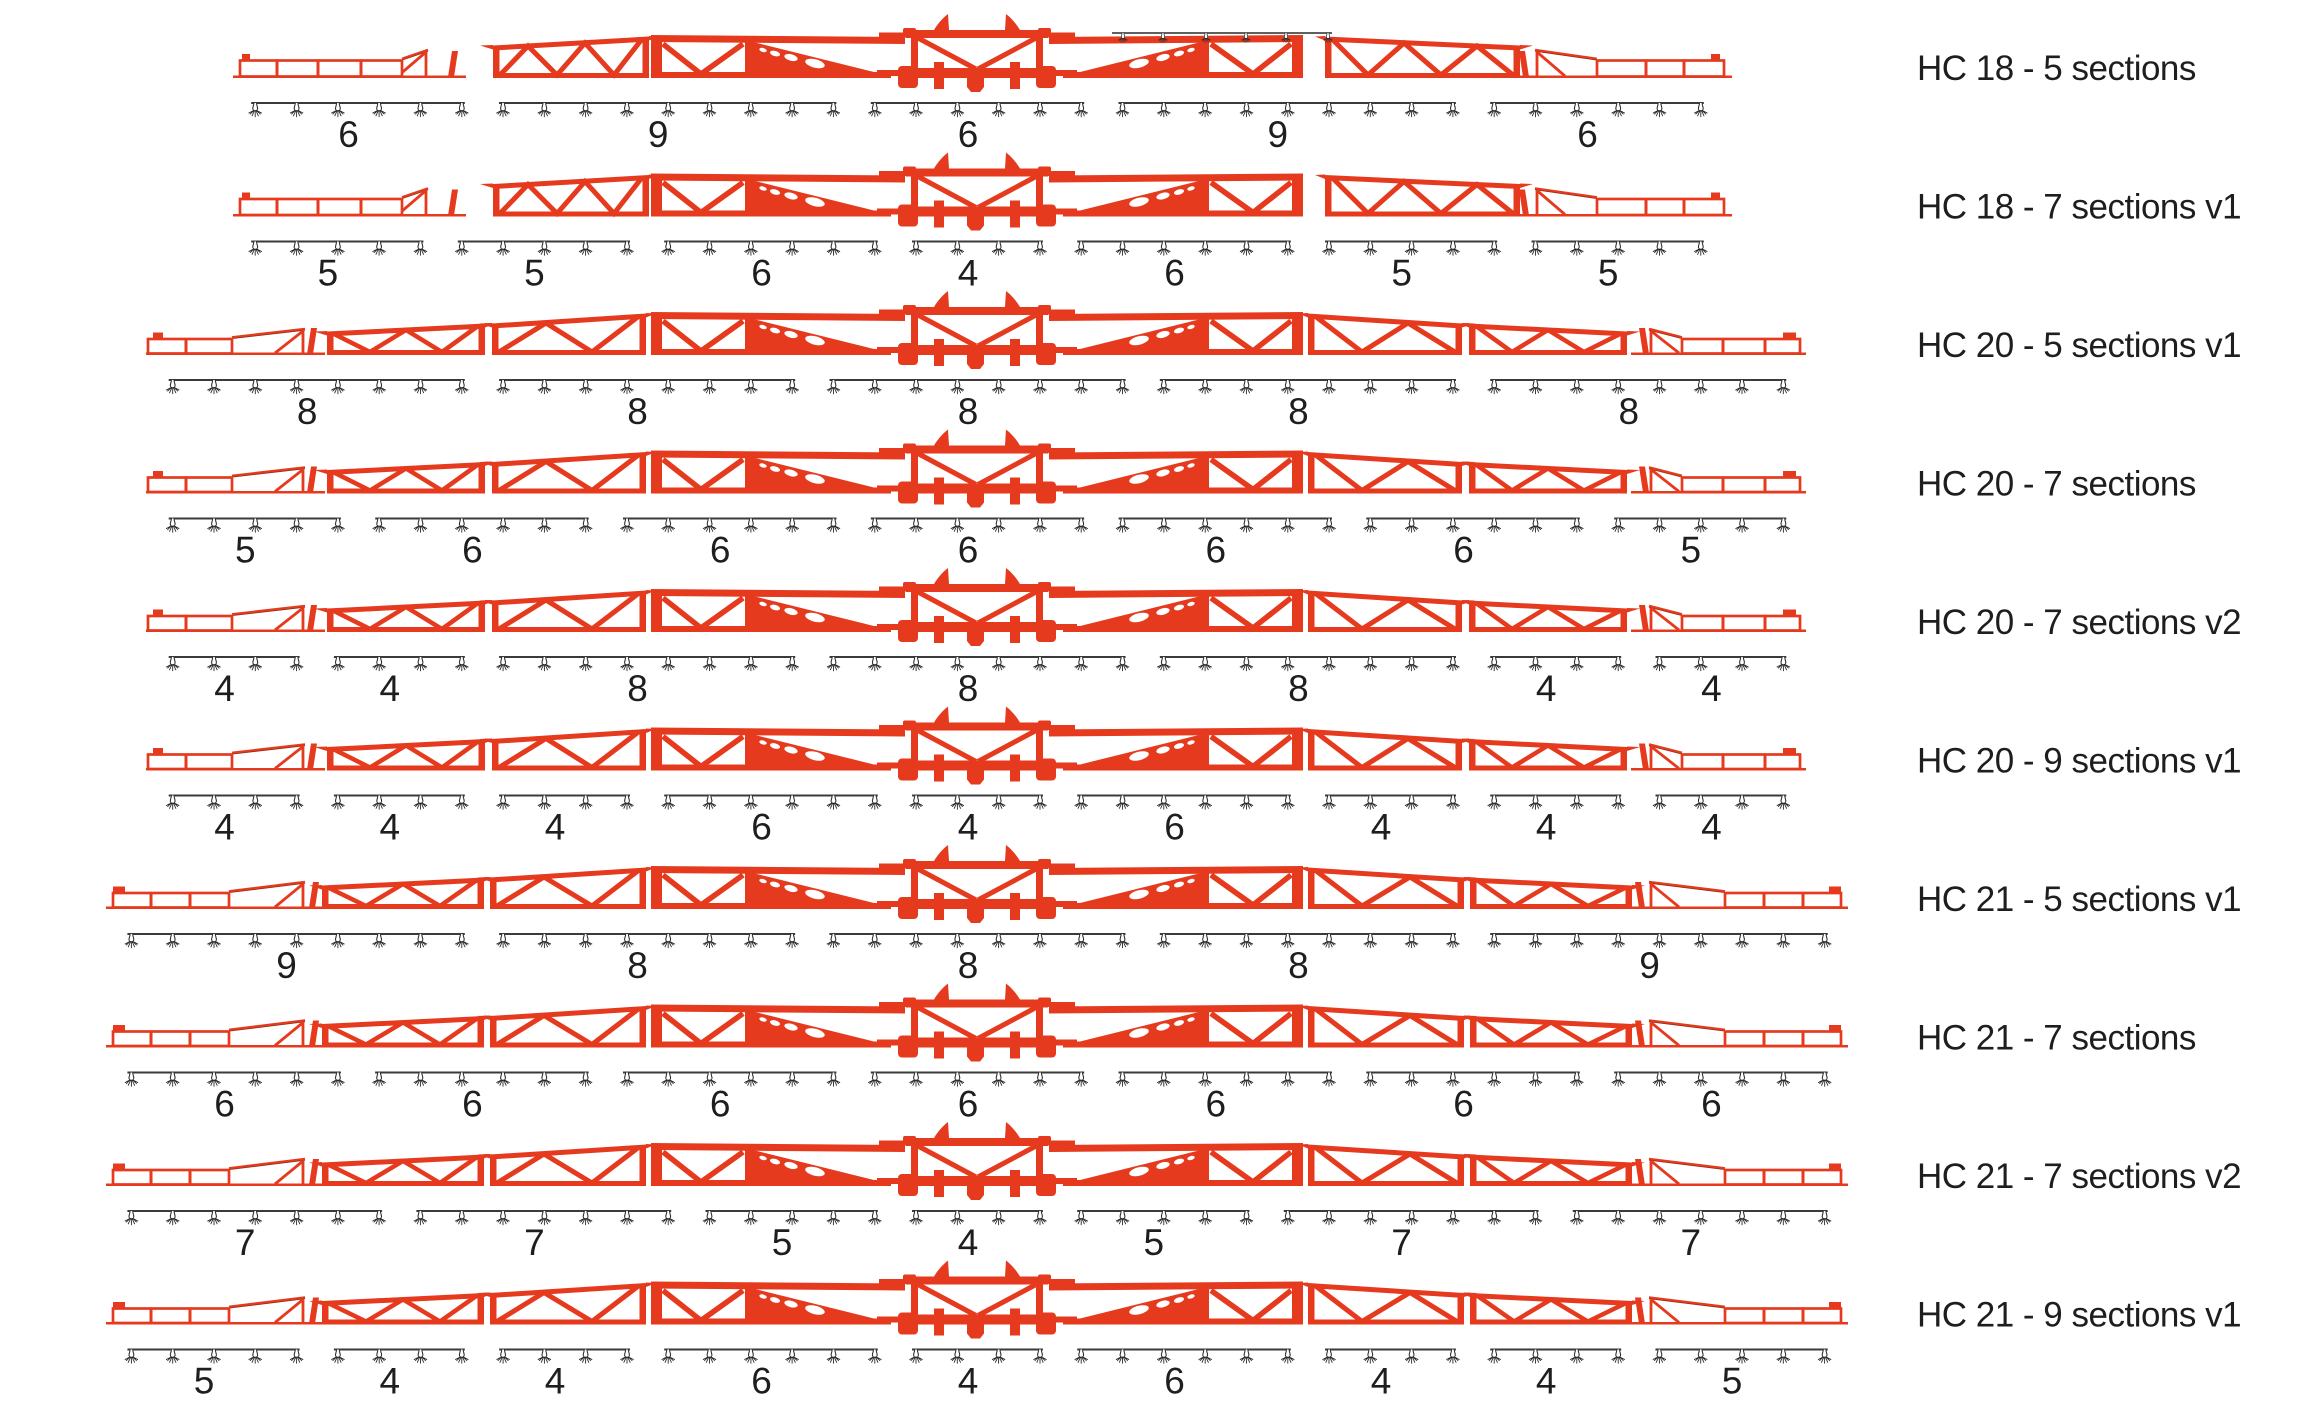 This screenshot has width=2317, height=1408. What do you see at coordinates (2079, 622) in the screenshot?
I see `svg-text: HC 20 - 7 sections v2` at bounding box center [2079, 622].